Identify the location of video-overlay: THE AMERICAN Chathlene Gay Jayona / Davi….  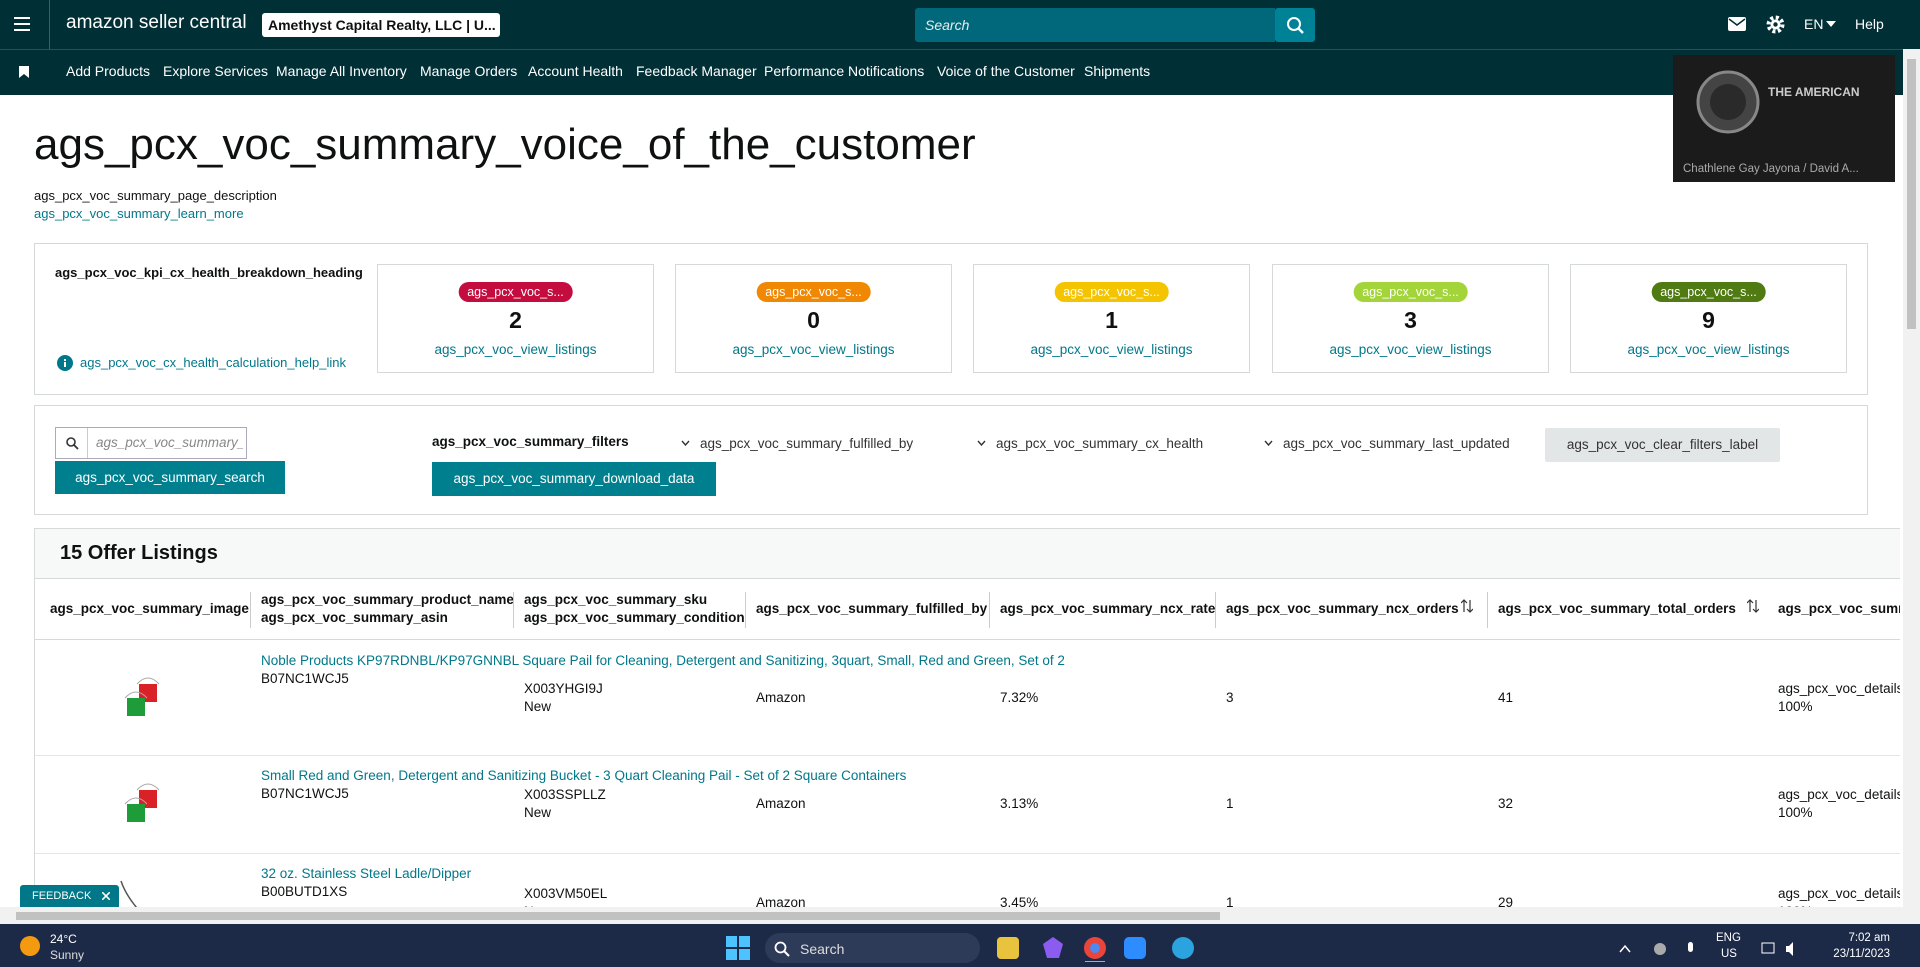
(1784, 118).